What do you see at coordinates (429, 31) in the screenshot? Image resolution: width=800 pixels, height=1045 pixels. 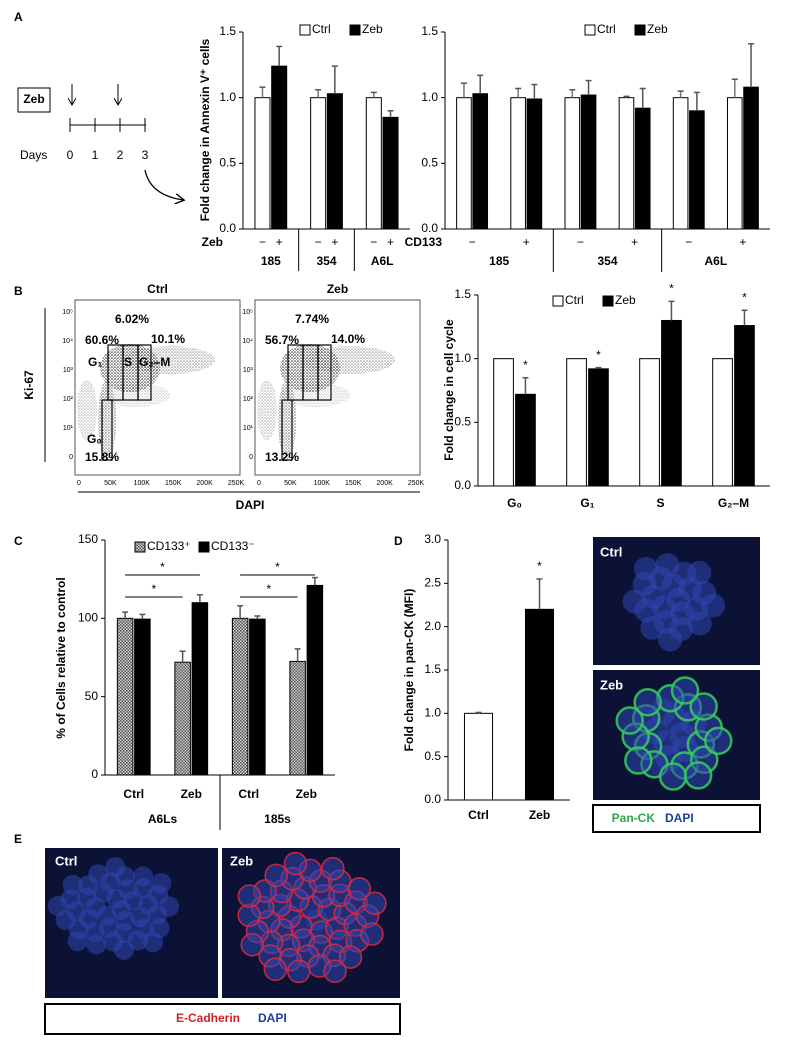 I see `y-tick-label: 1.5` at bounding box center [429, 31].